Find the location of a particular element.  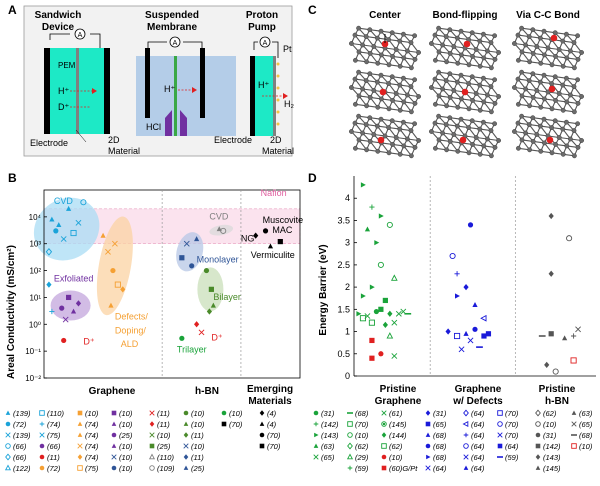

sandwich-ammeter-icon is located at coordinates (80, 34).